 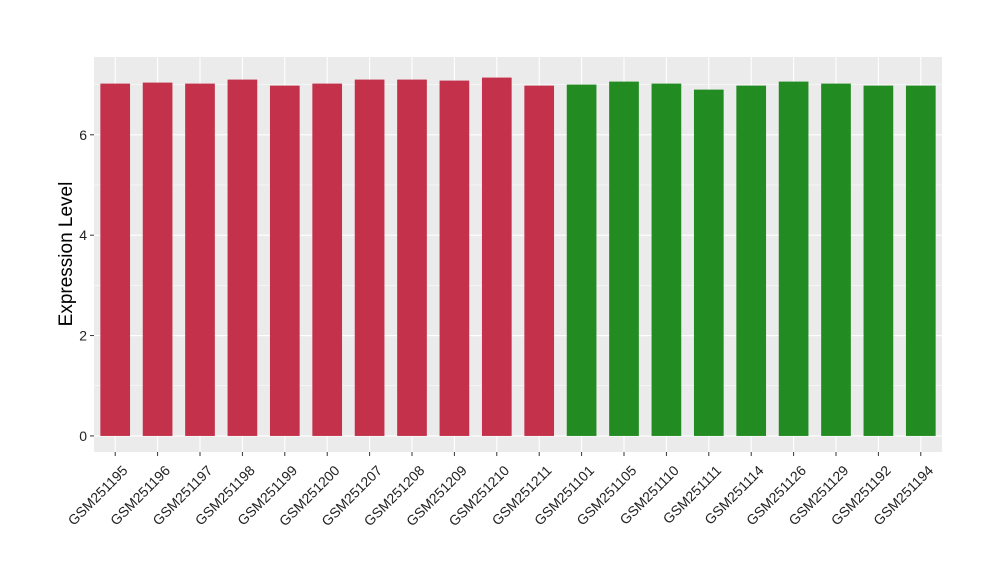 I want to click on y-tick-label: 0, so click(x=83, y=436).